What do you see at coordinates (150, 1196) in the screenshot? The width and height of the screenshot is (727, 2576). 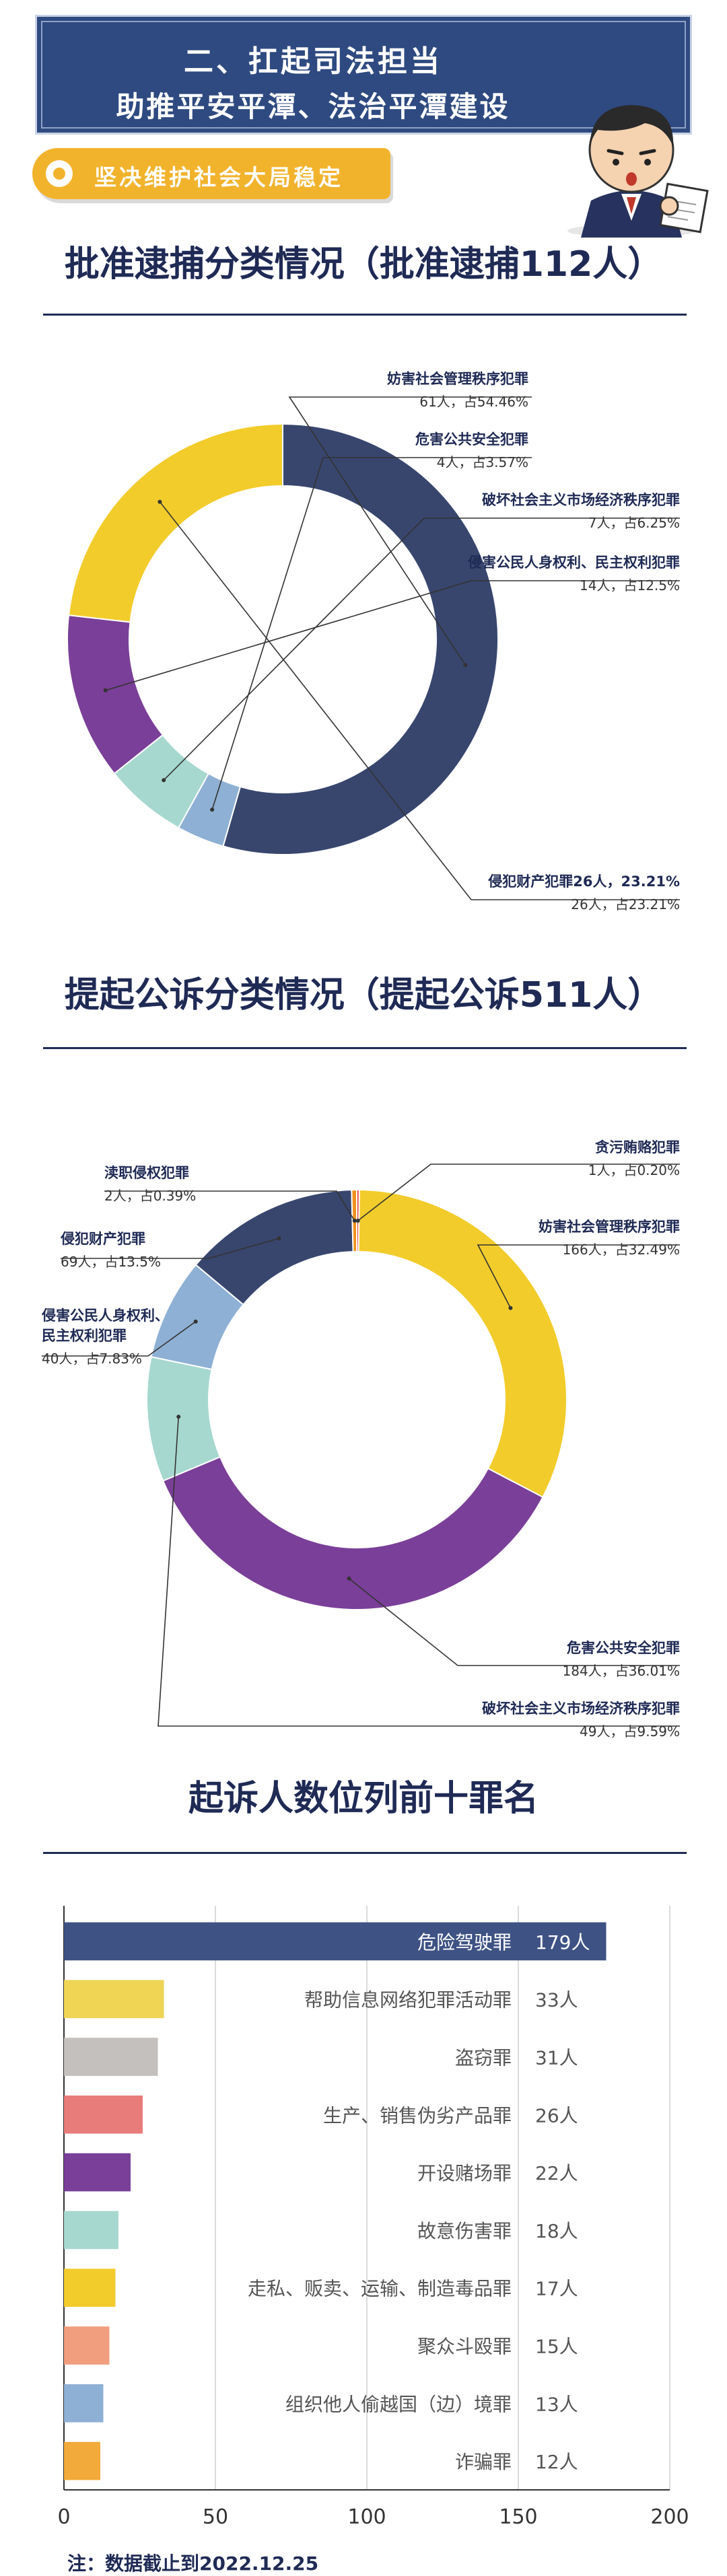 I see `slice-value-label: 2人，占0.39%` at bounding box center [150, 1196].